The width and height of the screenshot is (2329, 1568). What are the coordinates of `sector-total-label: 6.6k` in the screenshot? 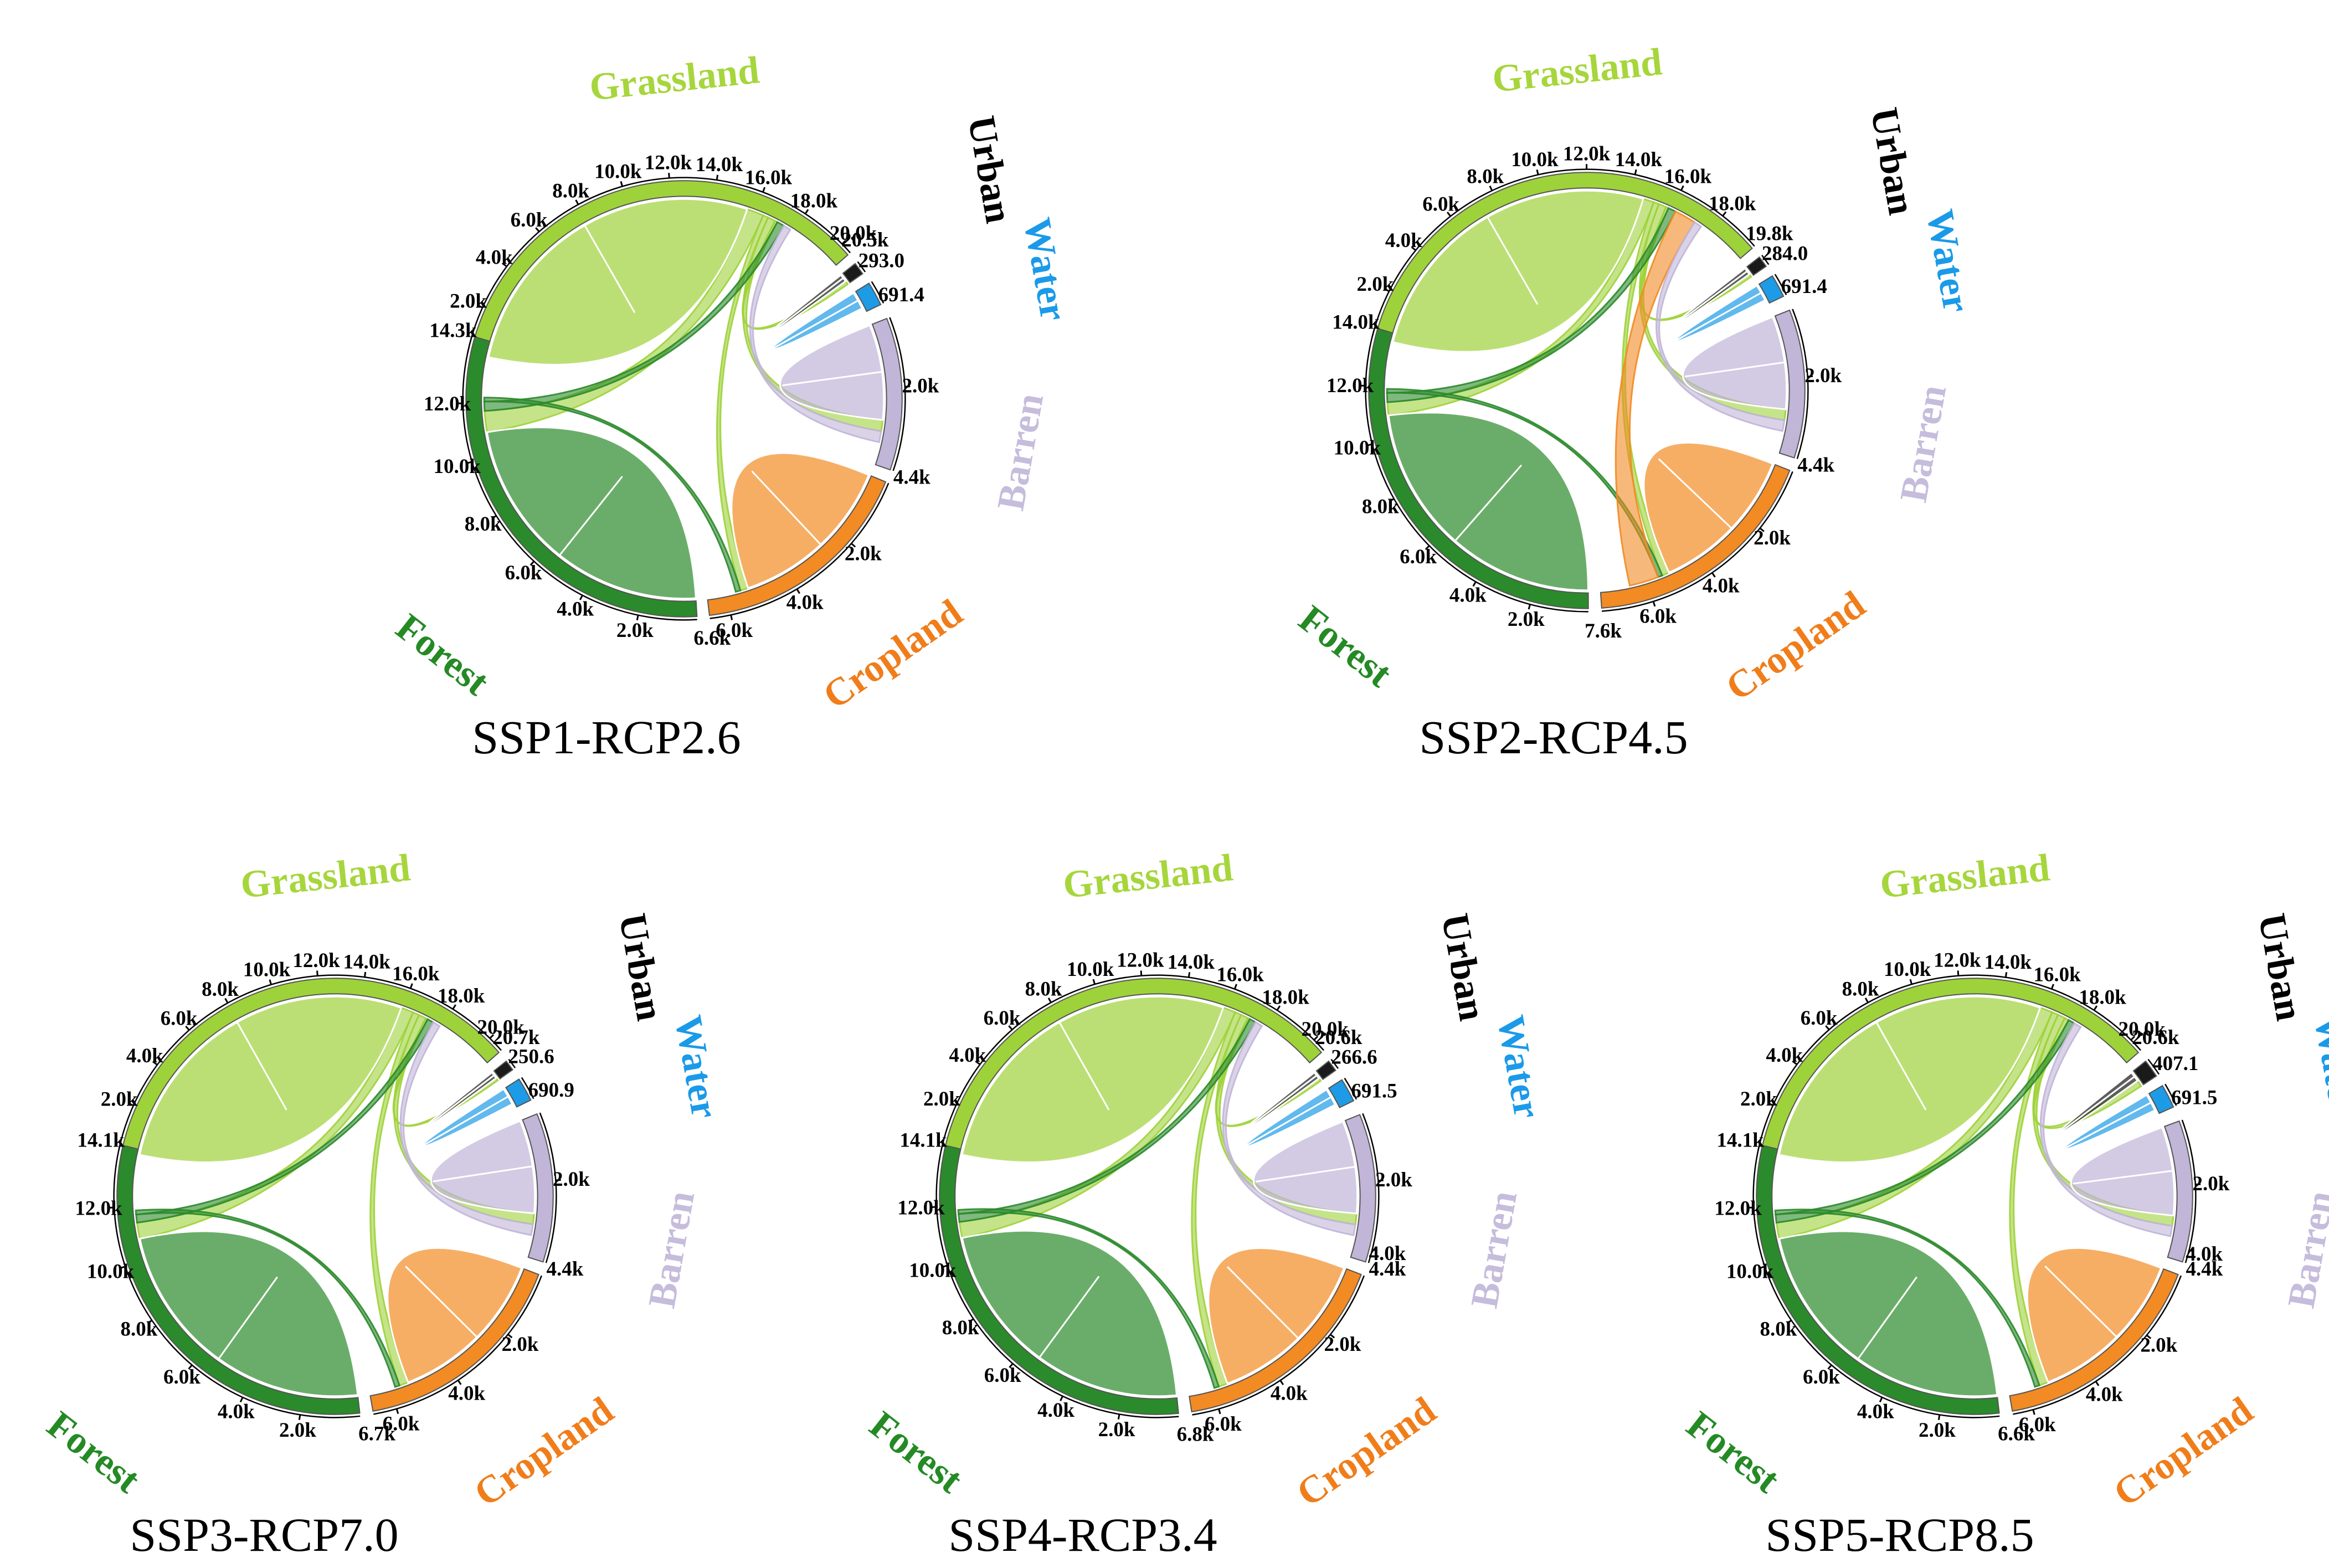 It's located at (2016, 1433).